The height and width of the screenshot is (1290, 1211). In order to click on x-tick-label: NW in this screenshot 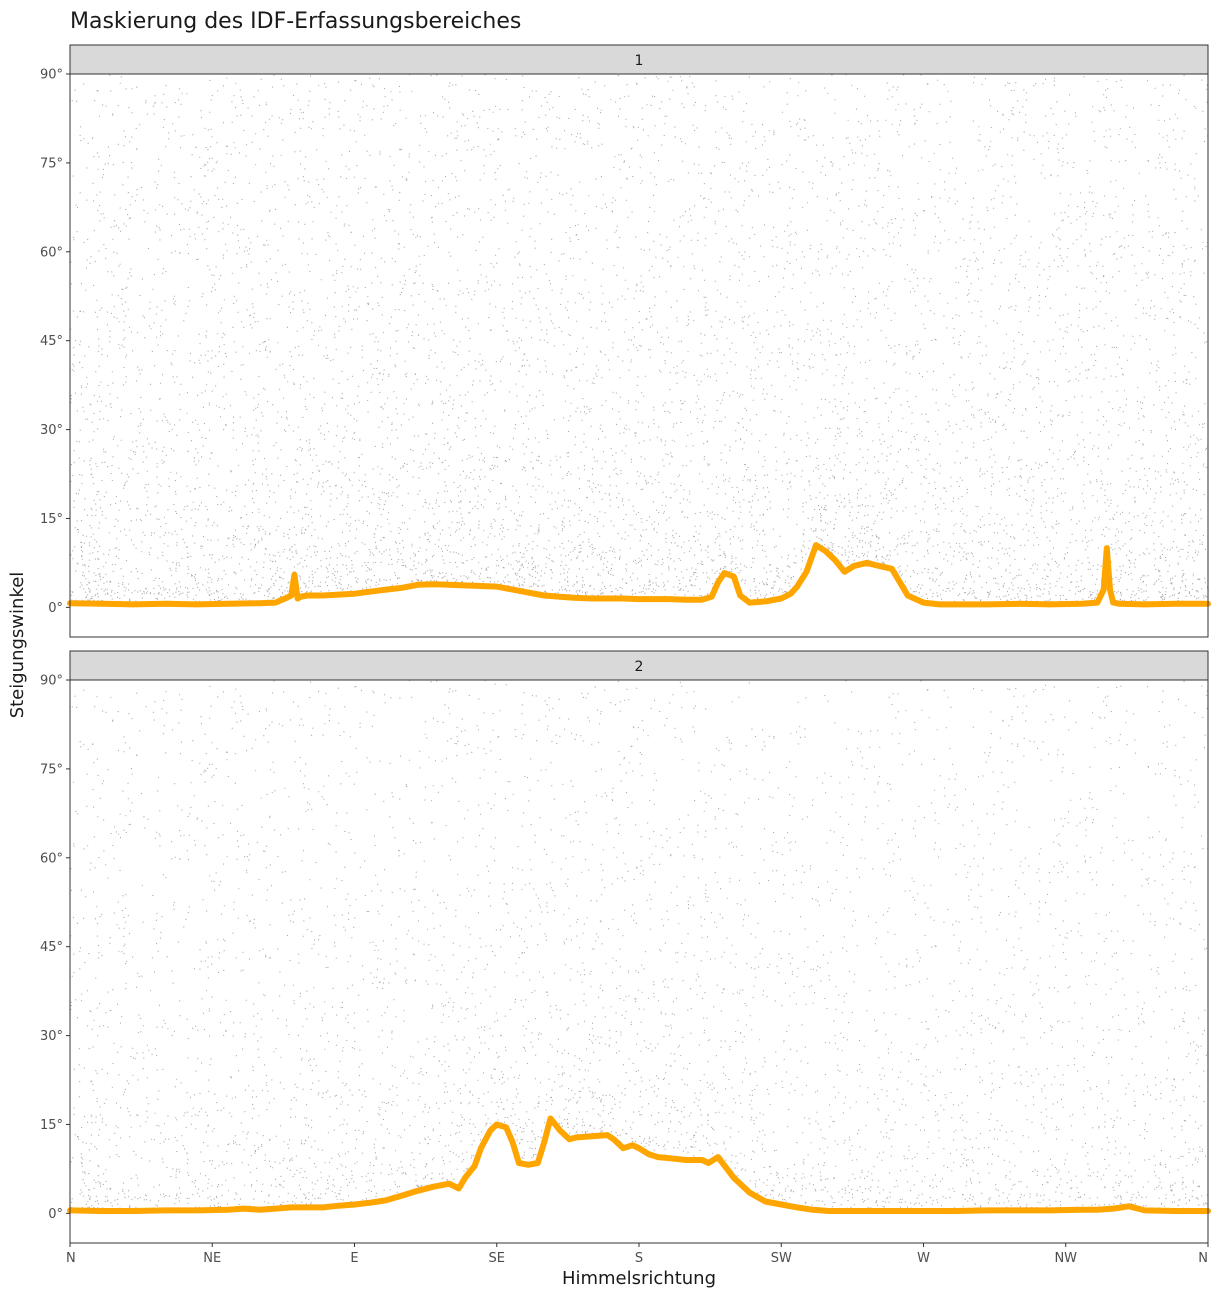, I will do `click(1065, 1258)`.